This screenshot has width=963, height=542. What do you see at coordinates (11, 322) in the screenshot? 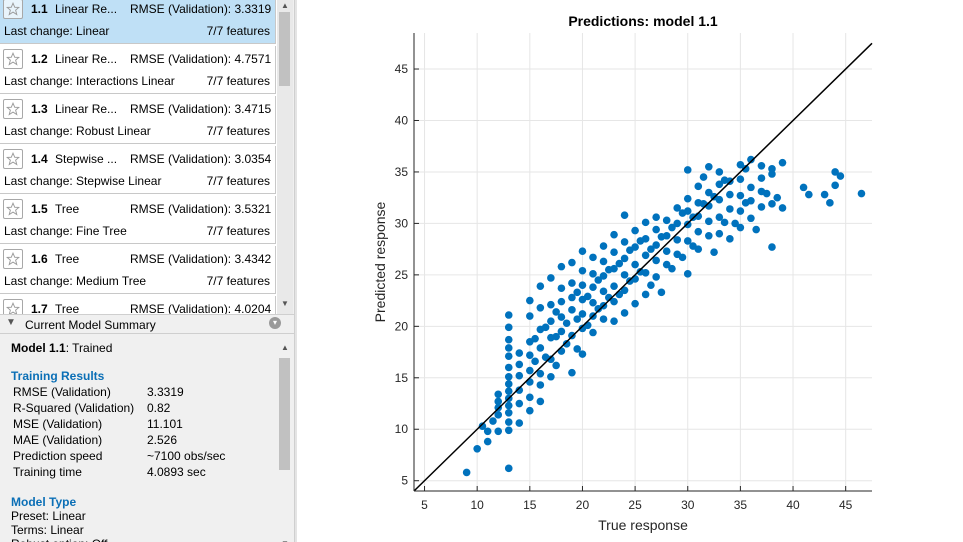
I see `collapse-triangle-icon: ▼` at bounding box center [11, 322].